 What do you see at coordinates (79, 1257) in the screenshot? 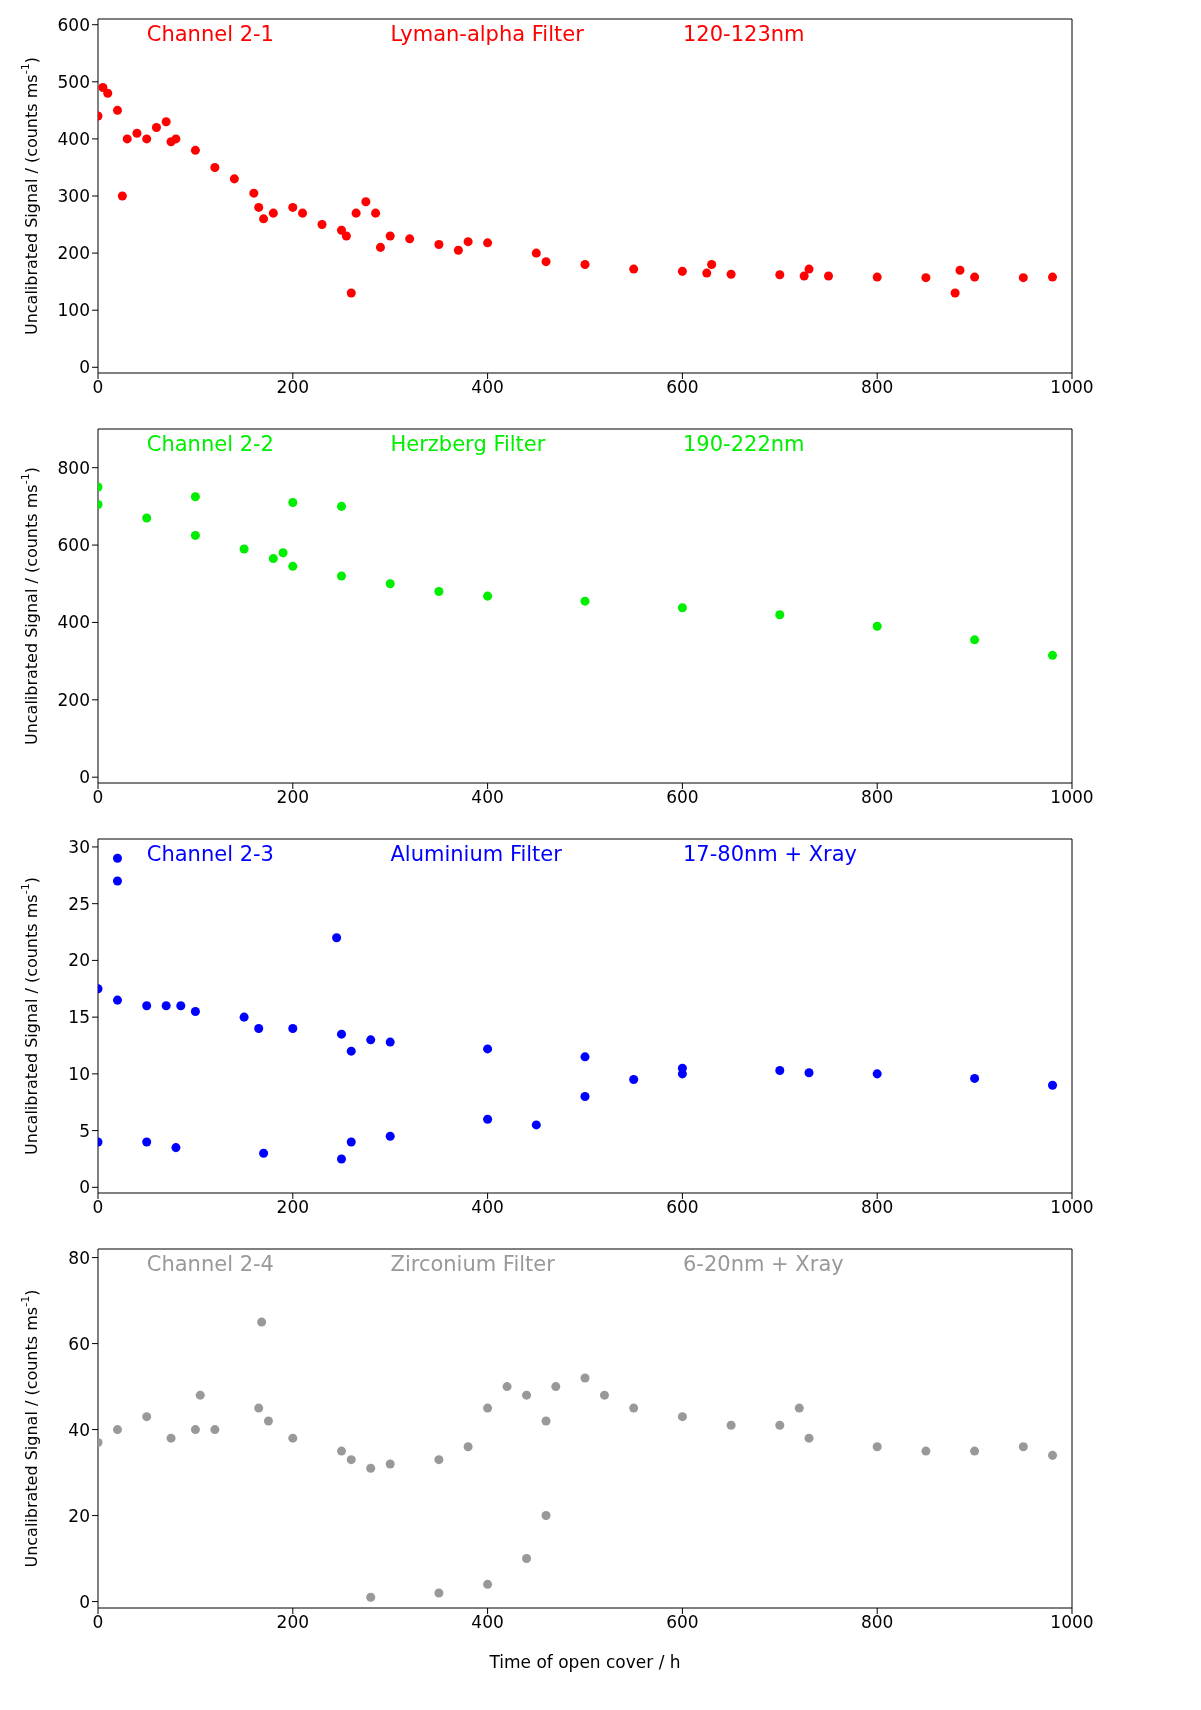
I see `y-tick-label: 80` at bounding box center [79, 1257].